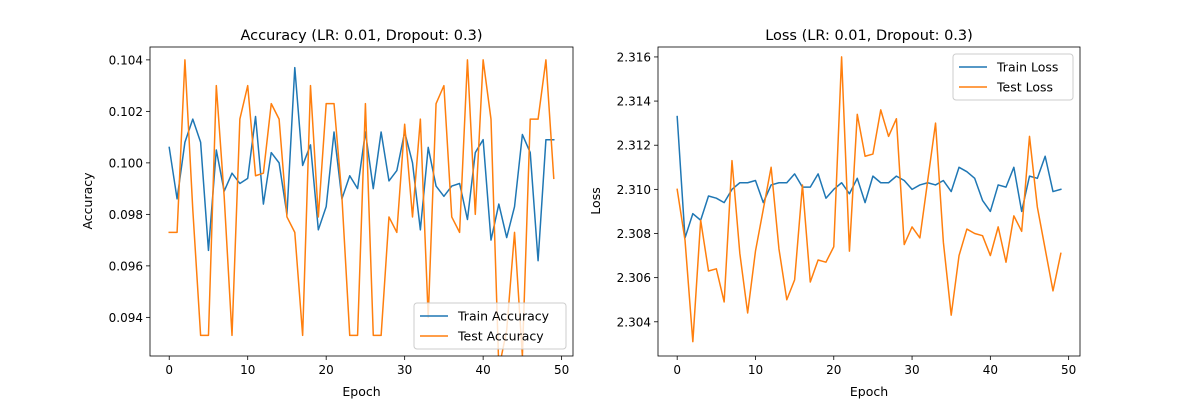  What do you see at coordinates (247, 370) in the screenshot?
I see `accuracy-xtick-label: 10` at bounding box center [247, 370].